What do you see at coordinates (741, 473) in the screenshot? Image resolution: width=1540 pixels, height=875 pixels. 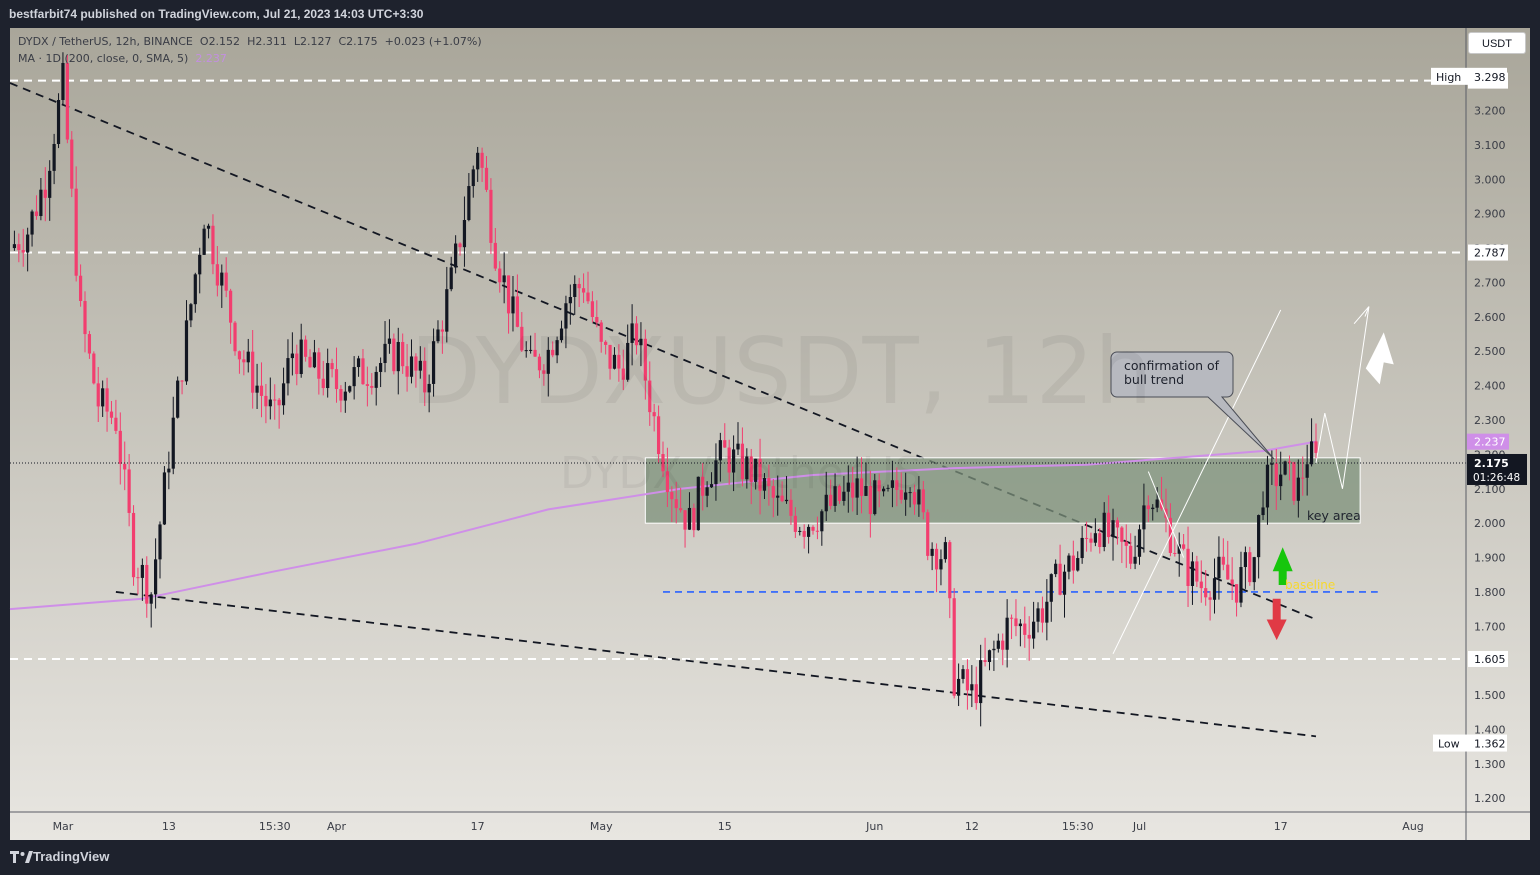 I see `symbol-watermark-sub: DYDX / TetherUS` at bounding box center [741, 473].